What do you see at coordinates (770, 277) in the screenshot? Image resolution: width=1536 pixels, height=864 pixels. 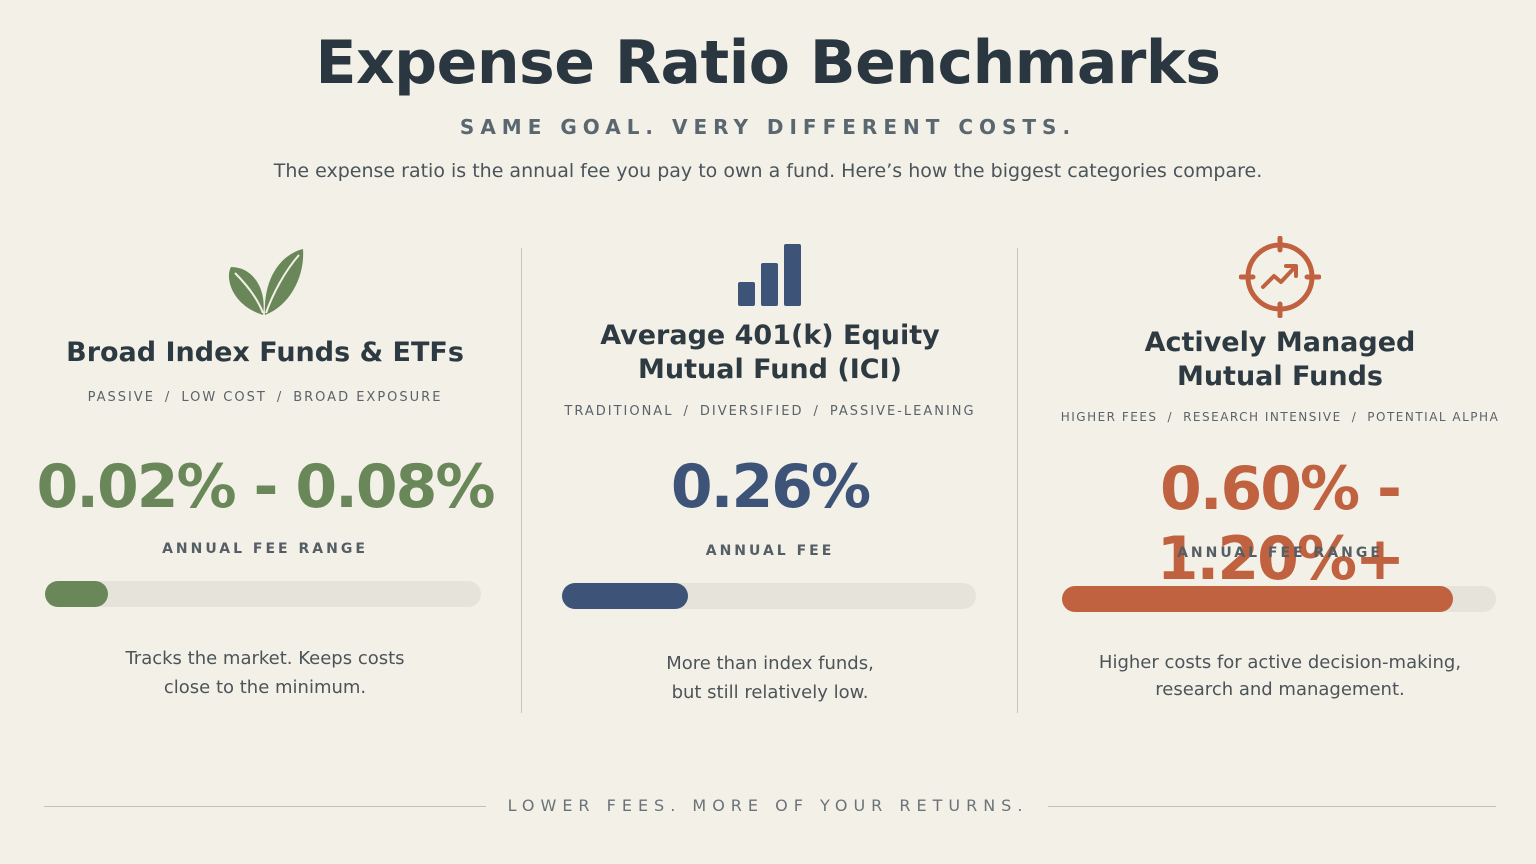 I see `bar-chart-icon` at bounding box center [770, 277].